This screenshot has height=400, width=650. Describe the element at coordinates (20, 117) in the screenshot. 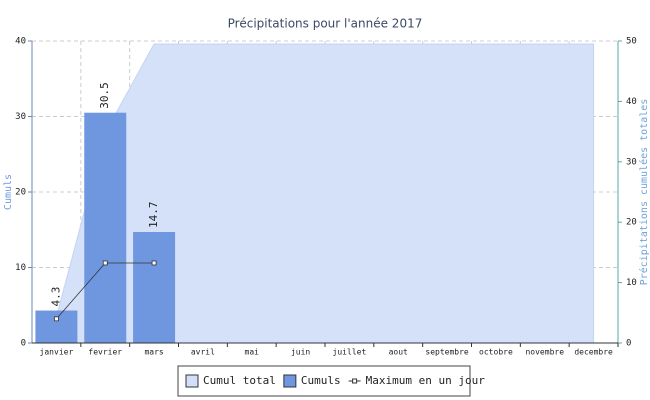

I see `y-tick-label: 30` at that location.